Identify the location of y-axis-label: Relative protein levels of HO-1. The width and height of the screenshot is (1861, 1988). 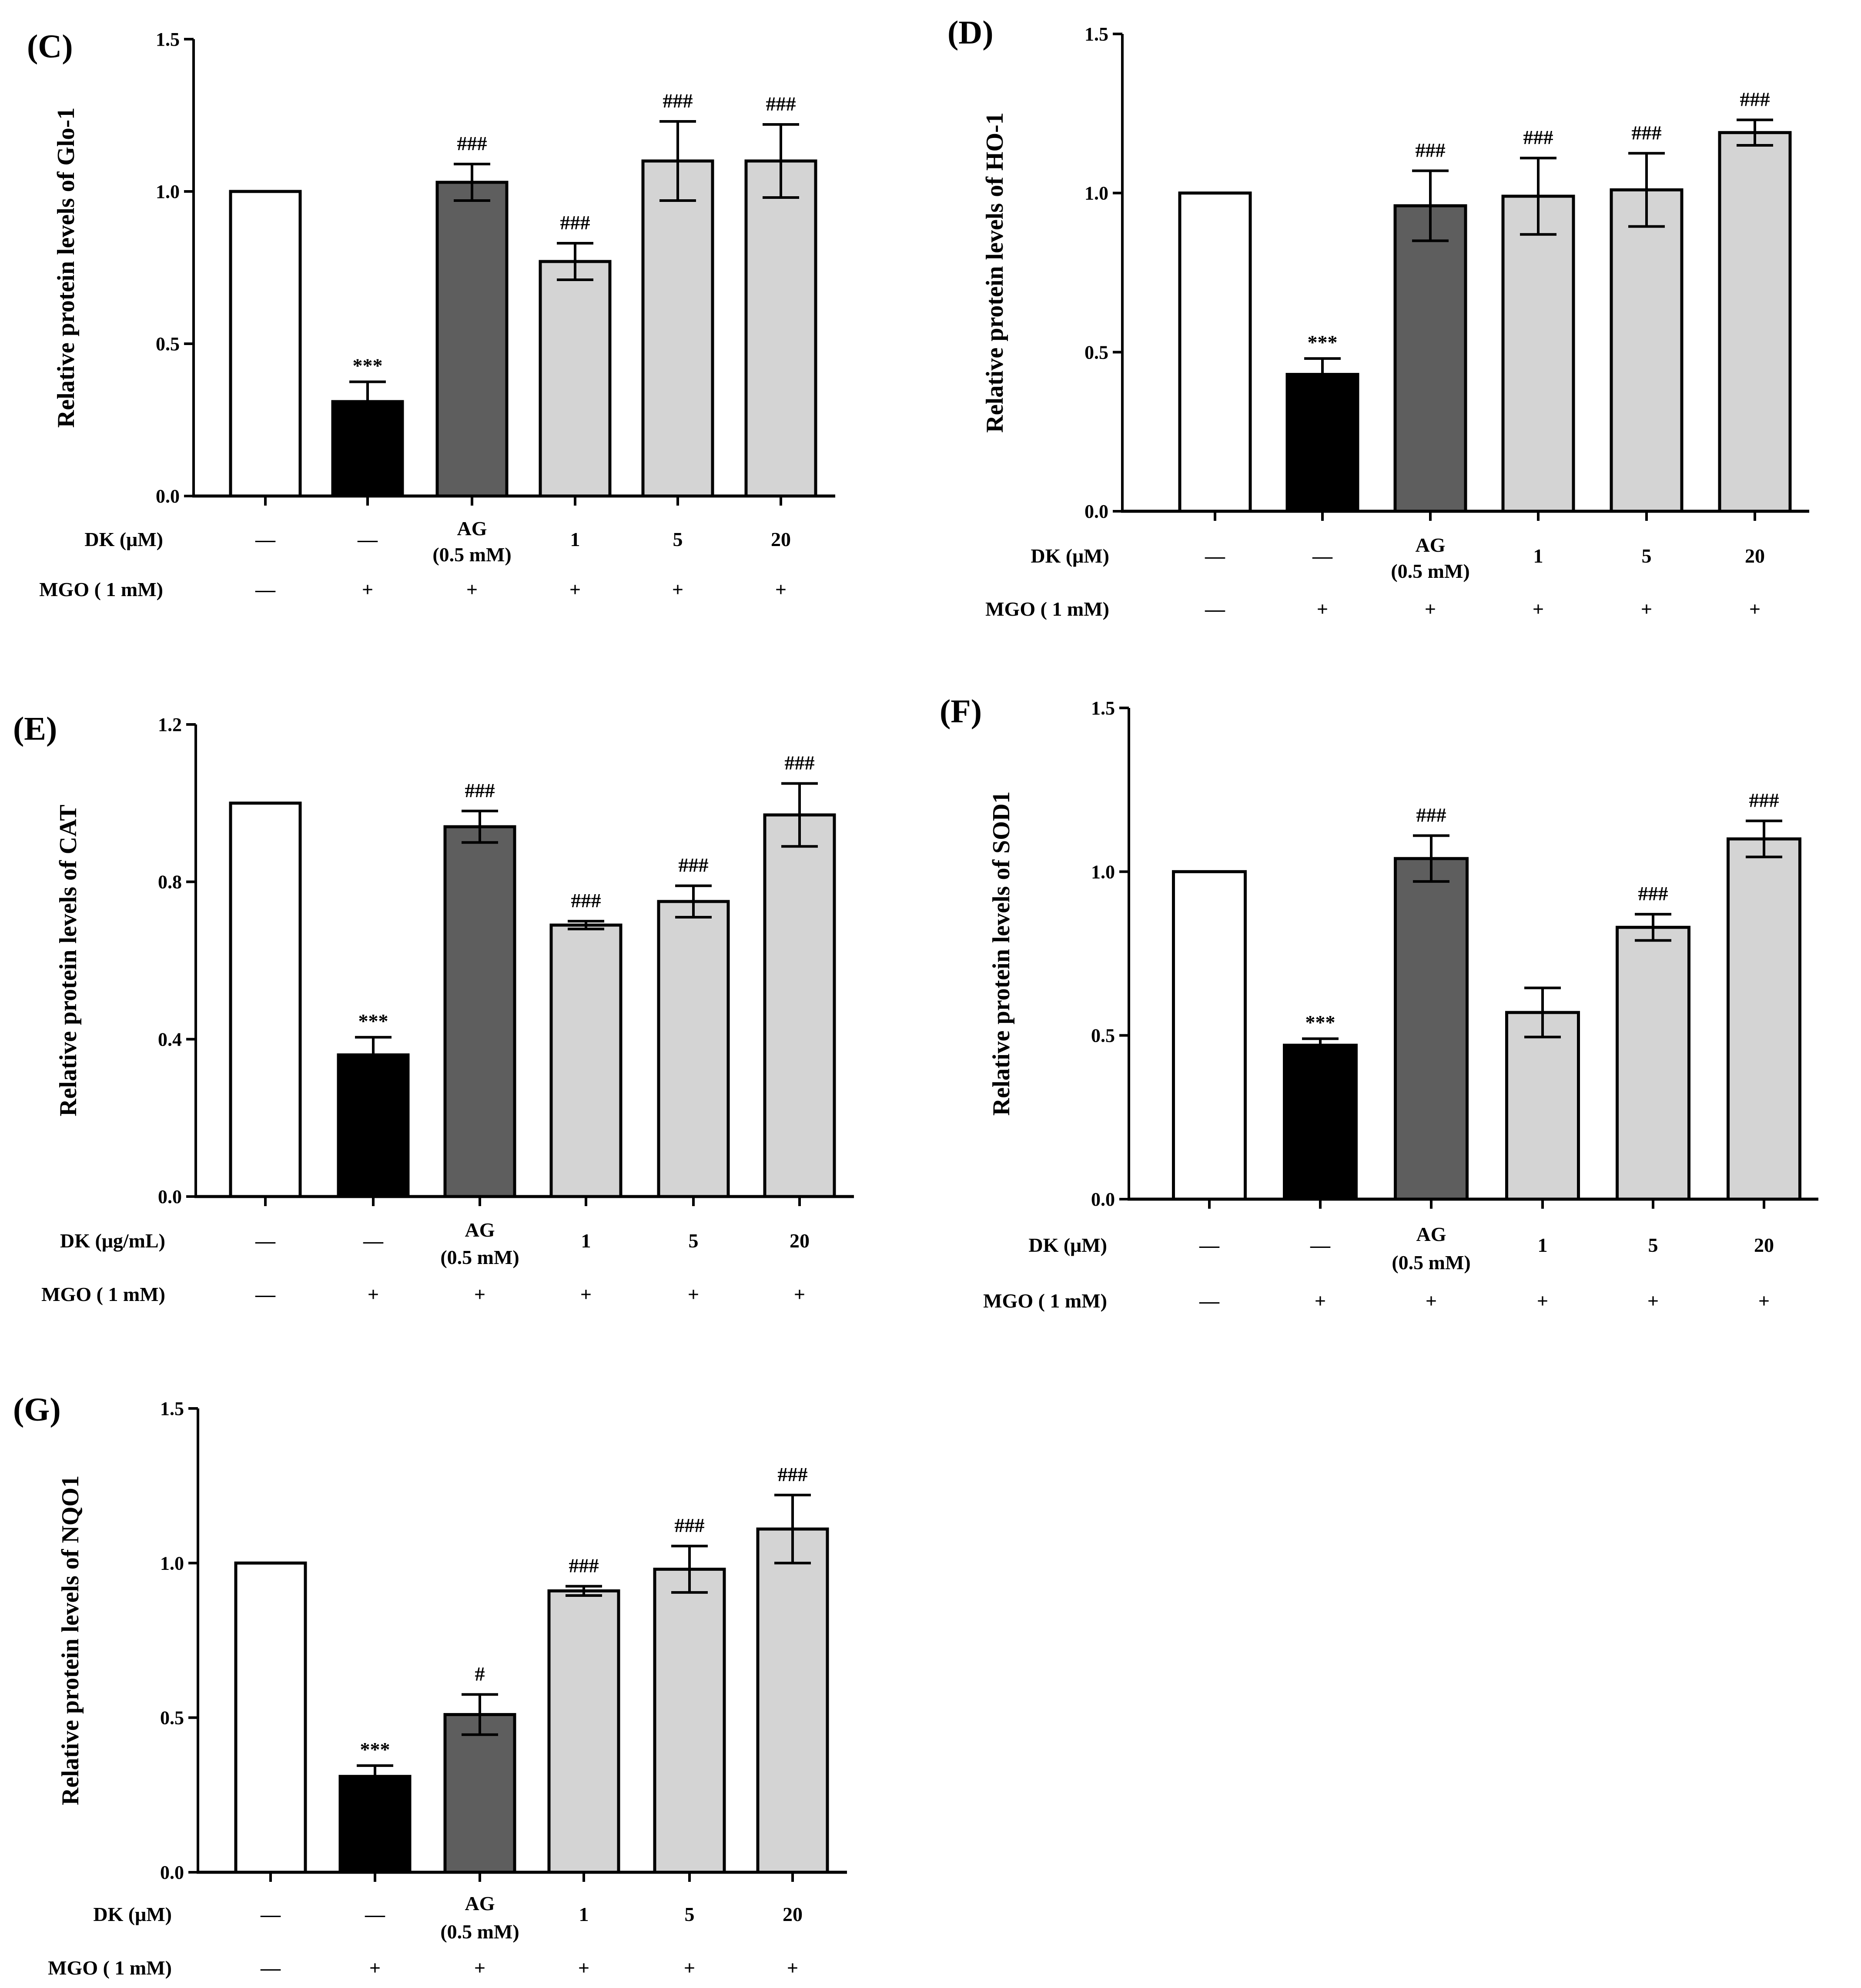
(995, 272).